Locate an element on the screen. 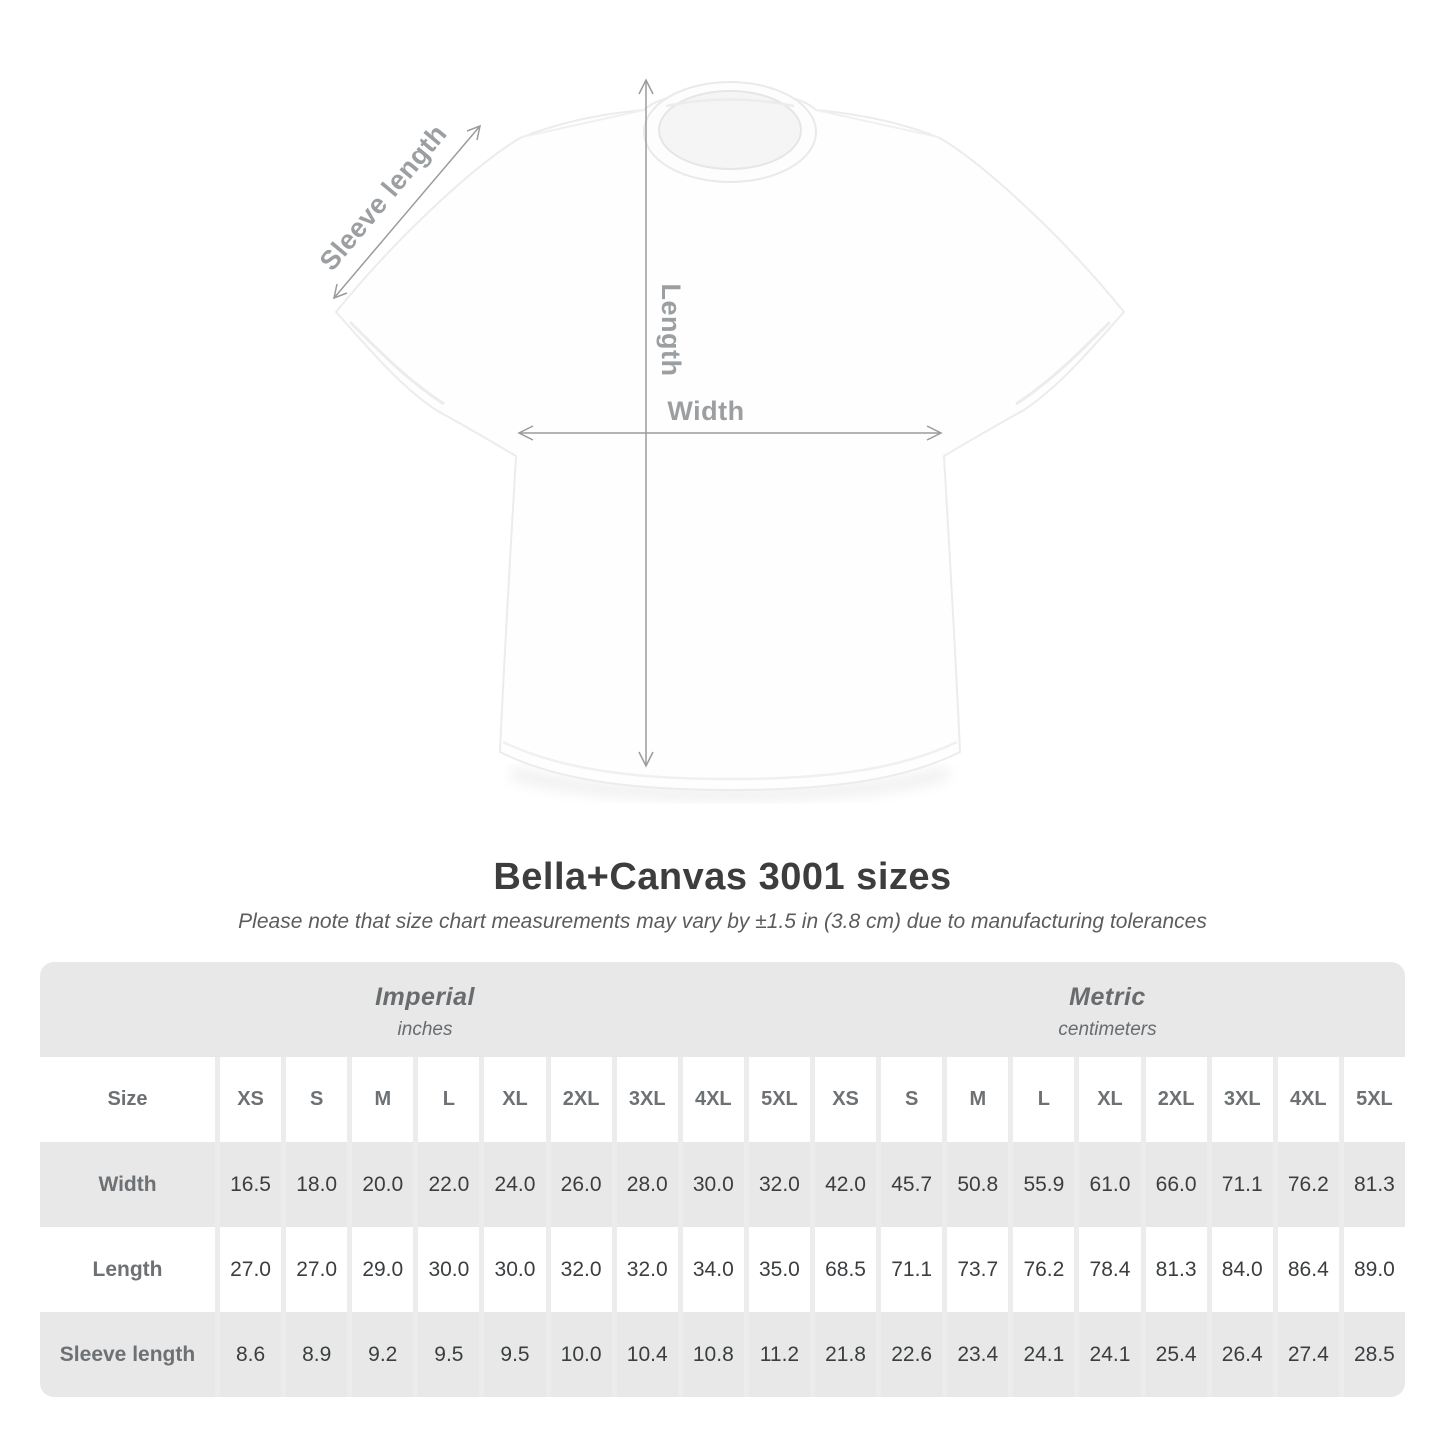 The height and width of the screenshot is (1445, 1445). value-cell: 20.0 is located at coordinates (383, 1184).